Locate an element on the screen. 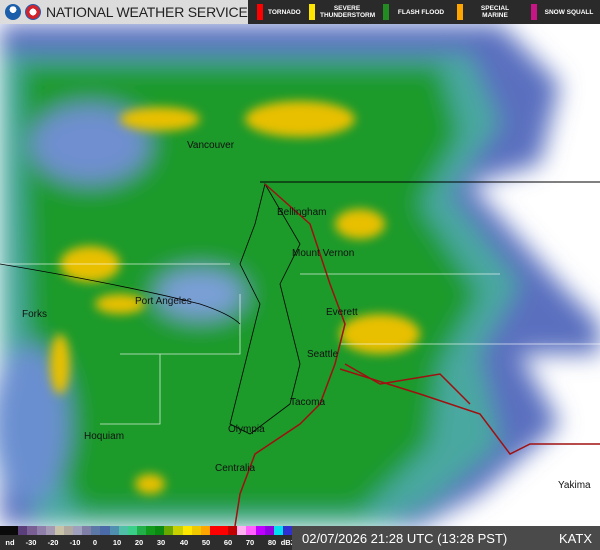 This screenshot has width=600, height=550. scale-tick: 50 is located at coordinates (206, 542).